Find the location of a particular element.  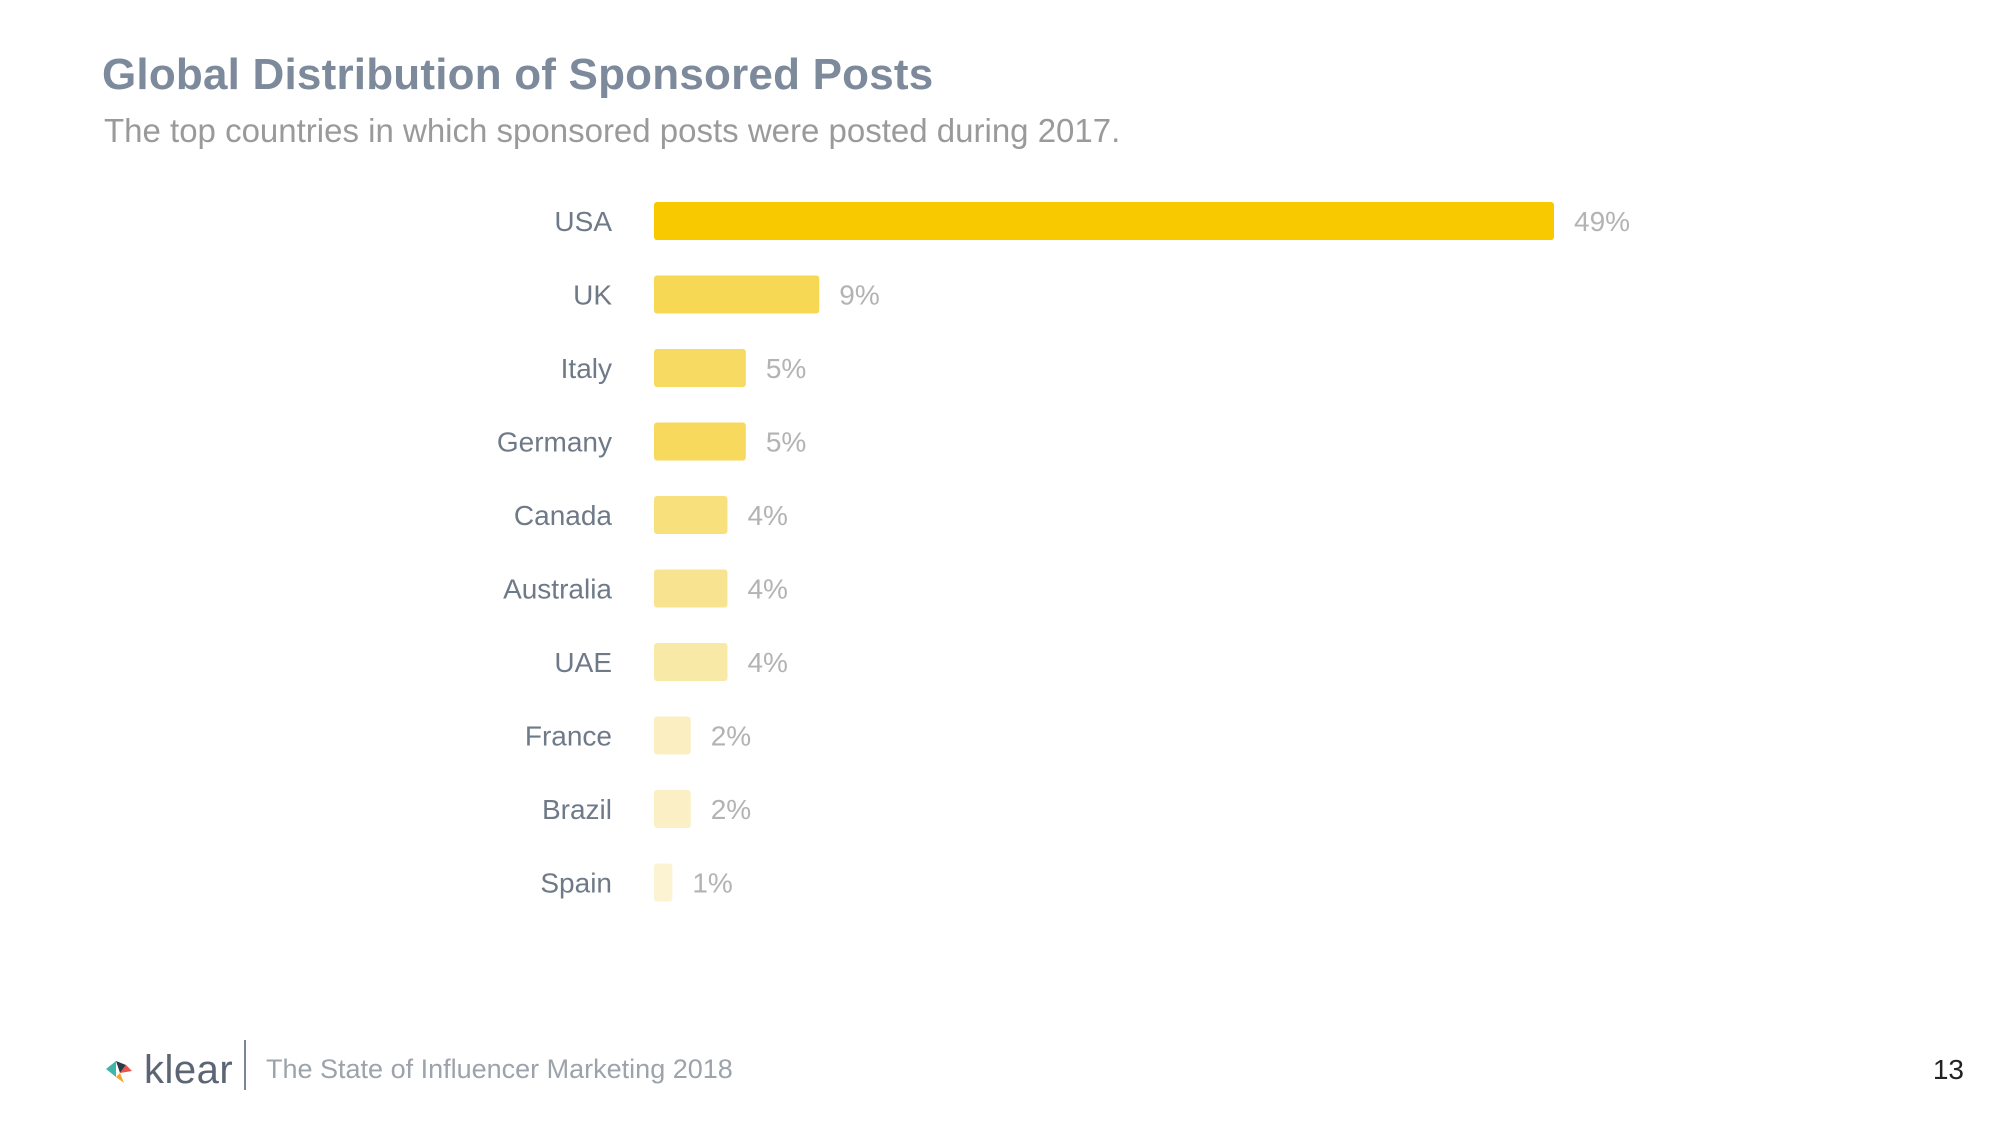

page-number: 13 is located at coordinates (1948, 1069).